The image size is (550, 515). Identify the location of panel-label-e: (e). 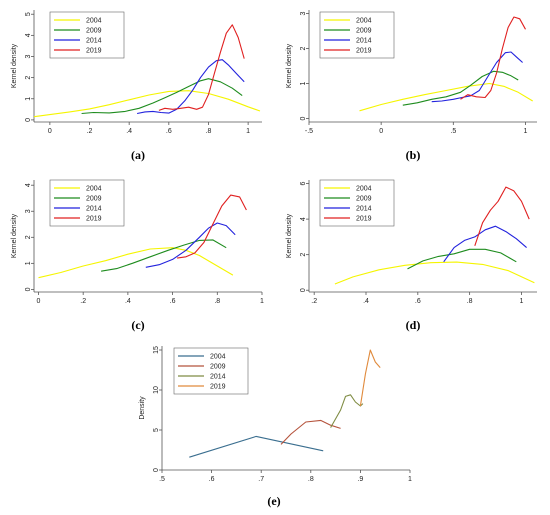
(274, 501).